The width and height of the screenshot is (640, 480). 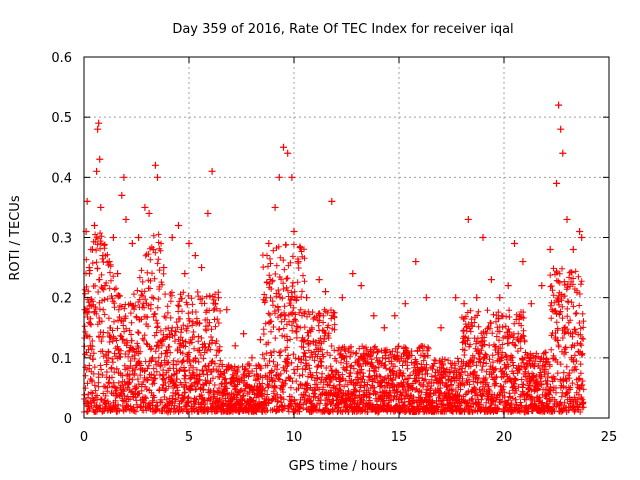 What do you see at coordinates (61, 58) in the screenshot?
I see `y-tick-label: 0.6` at bounding box center [61, 58].